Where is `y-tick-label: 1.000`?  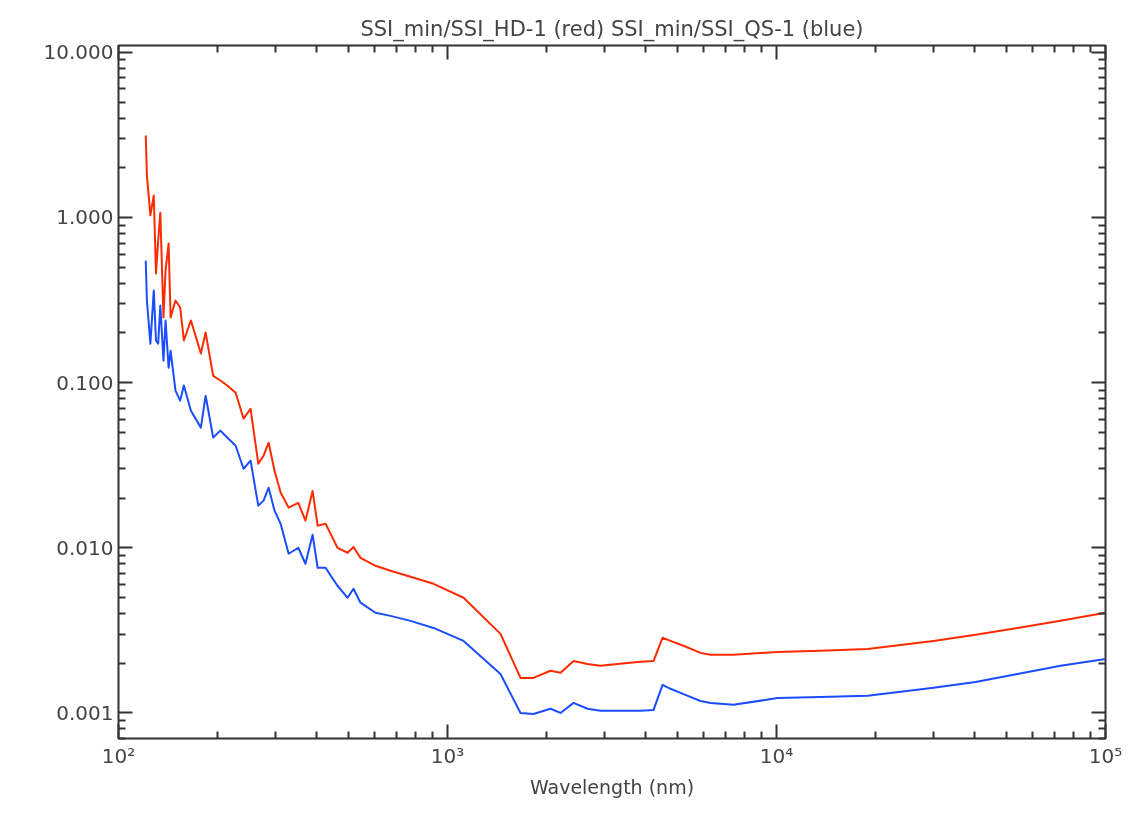 y-tick-label: 1.000 is located at coordinates (85, 217).